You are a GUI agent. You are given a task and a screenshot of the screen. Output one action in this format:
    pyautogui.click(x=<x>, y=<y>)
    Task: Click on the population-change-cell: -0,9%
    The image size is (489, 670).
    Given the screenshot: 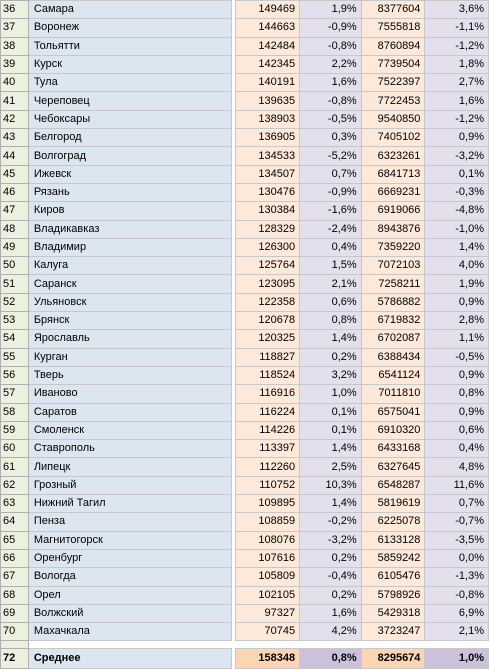 What is the action you would take?
    pyautogui.click(x=330, y=28)
    